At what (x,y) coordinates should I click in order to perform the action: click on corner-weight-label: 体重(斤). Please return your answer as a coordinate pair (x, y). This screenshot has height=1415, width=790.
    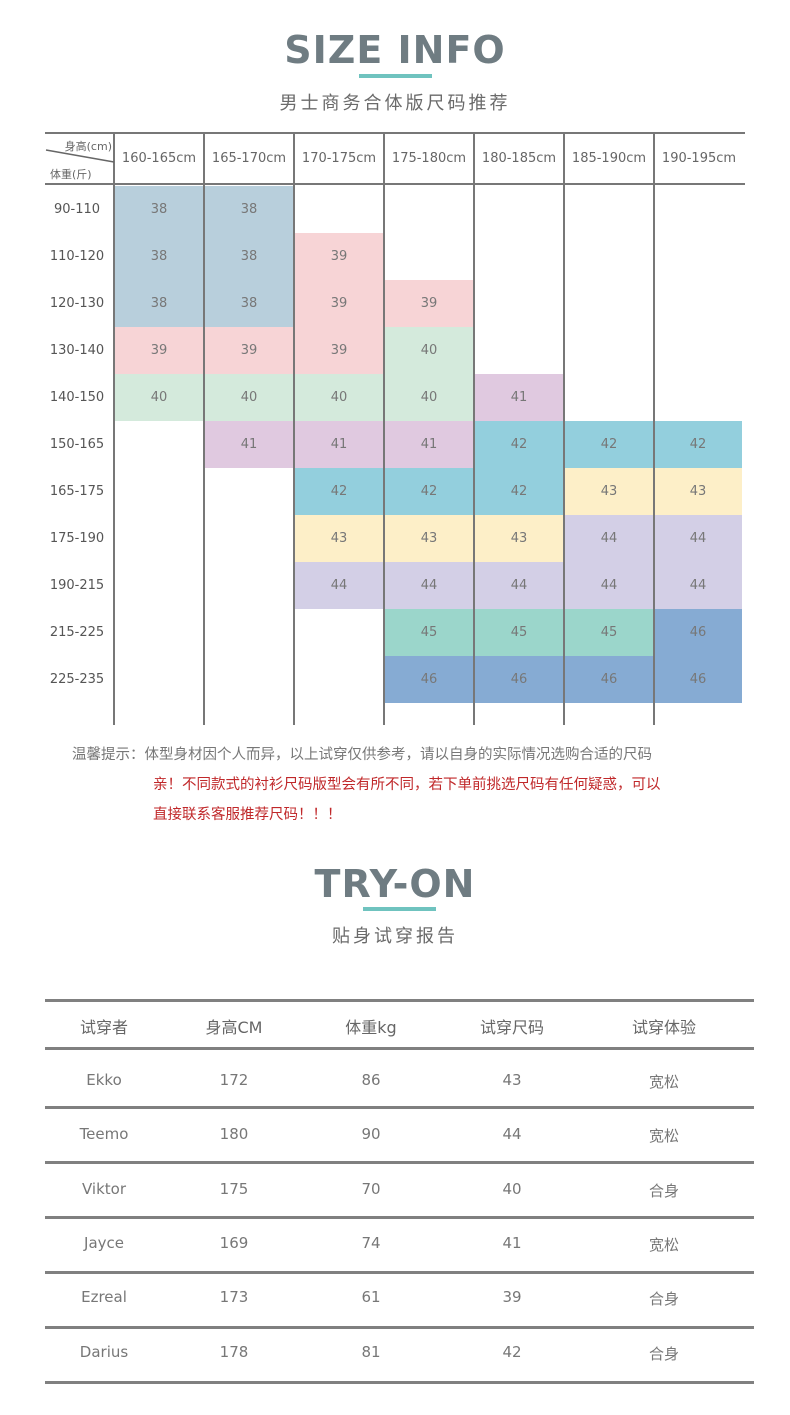
    Looking at the image, I should click on (71, 174).